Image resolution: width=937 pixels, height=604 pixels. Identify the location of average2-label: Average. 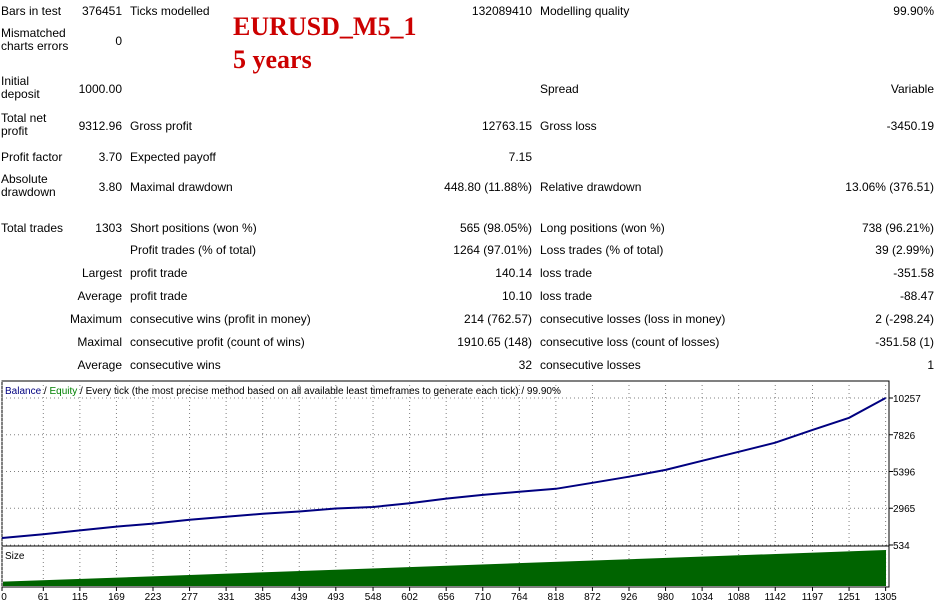
(99, 365).